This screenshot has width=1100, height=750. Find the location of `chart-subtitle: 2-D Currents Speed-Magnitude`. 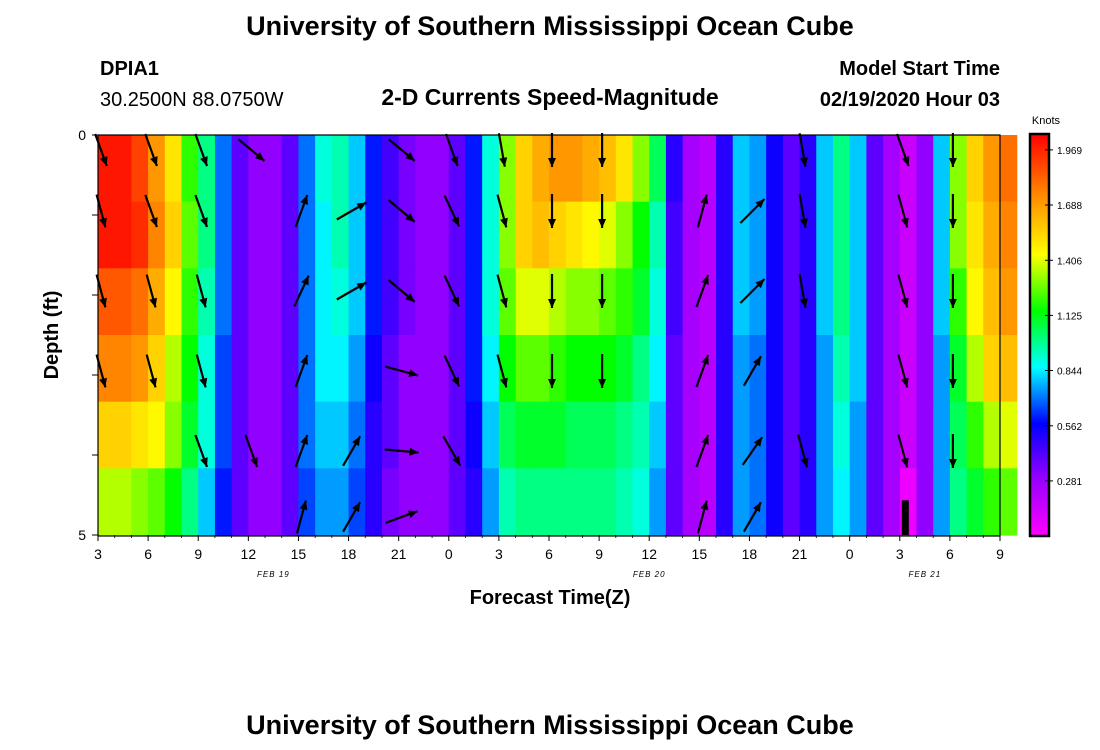

chart-subtitle: 2-D Currents Speed-Magnitude is located at coordinates (549, 97).